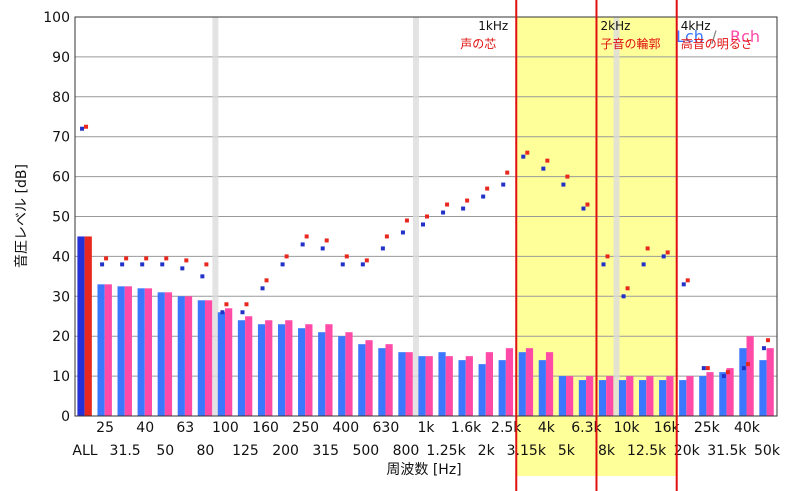 Image resolution: width=800 pixels, height=491 pixels. What do you see at coordinates (745, 36) in the screenshot?
I see `legend-rch: Rch` at bounding box center [745, 36].